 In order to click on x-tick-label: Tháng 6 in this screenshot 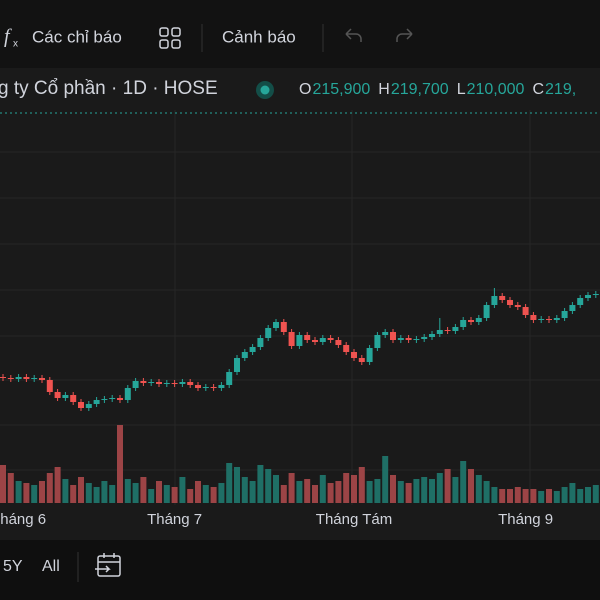, I will do `click(23, 519)`.